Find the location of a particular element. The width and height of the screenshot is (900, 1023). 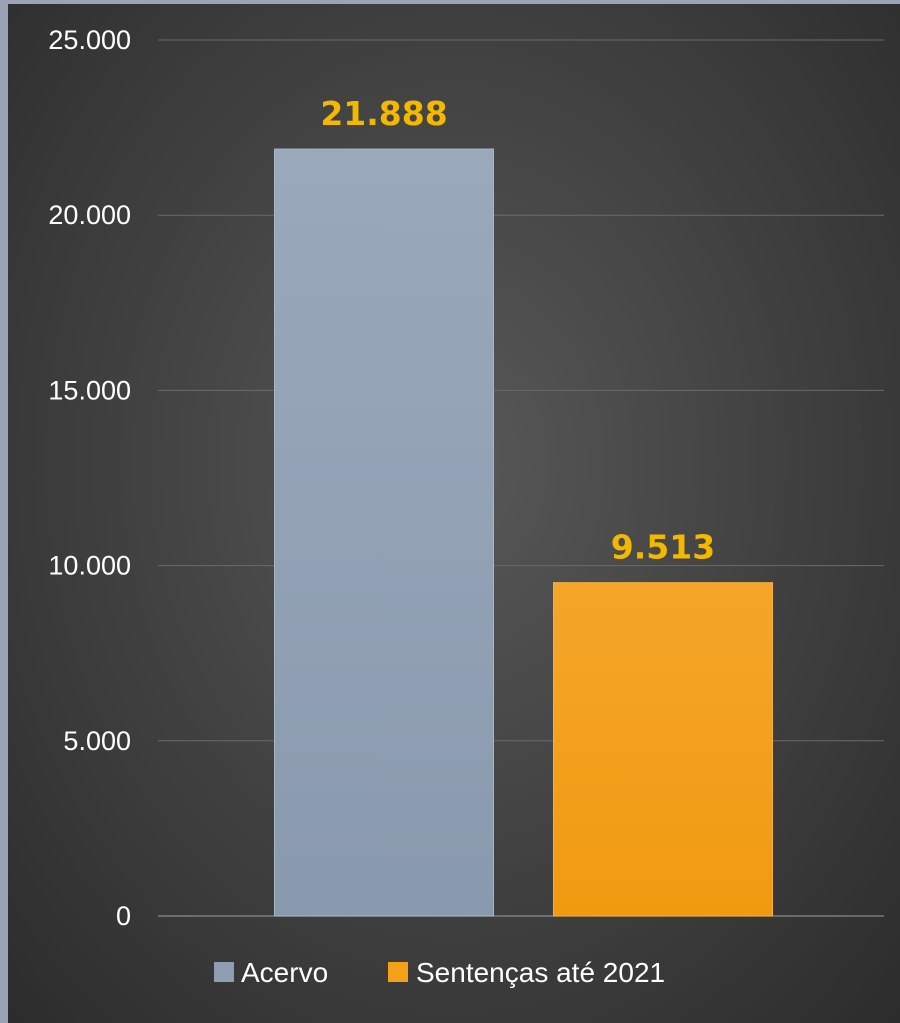

y-tick-label: 5.000 is located at coordinates (97, 741).